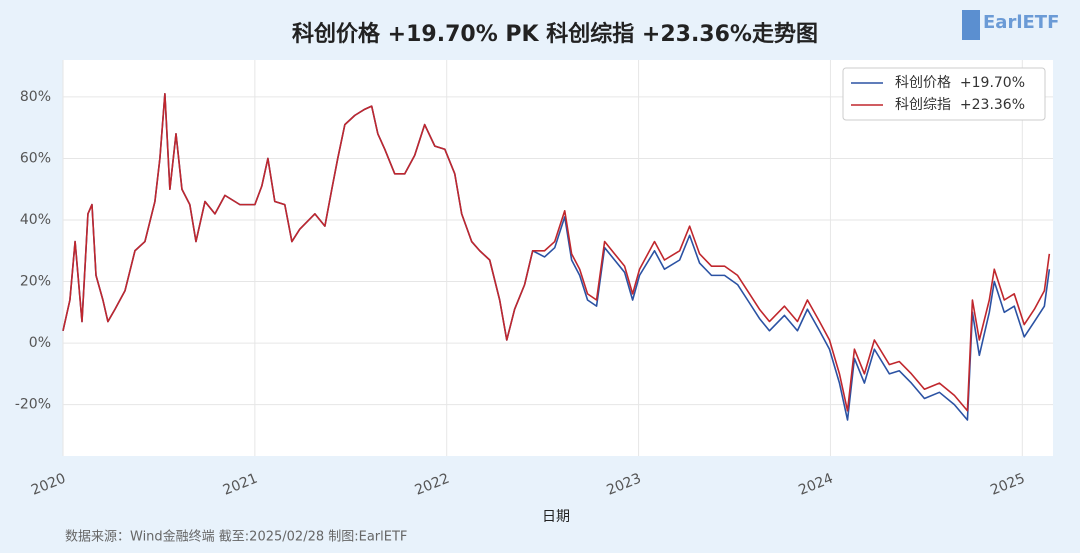  I want to click on legend-label: 科创综指 +23.36%, so click(960, 105).